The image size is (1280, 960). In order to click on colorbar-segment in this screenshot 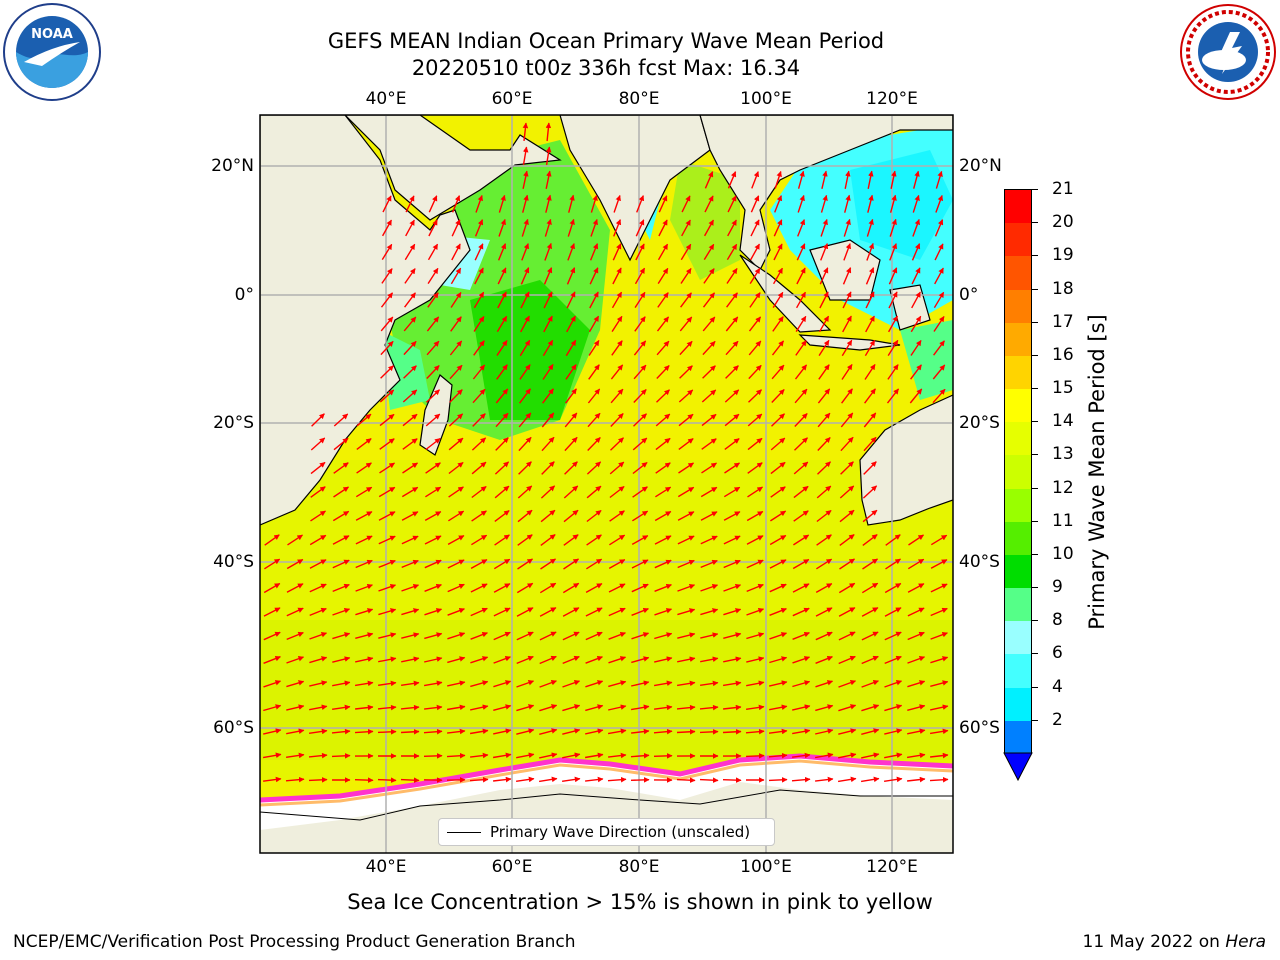, I will do `click(1018, 671)`.